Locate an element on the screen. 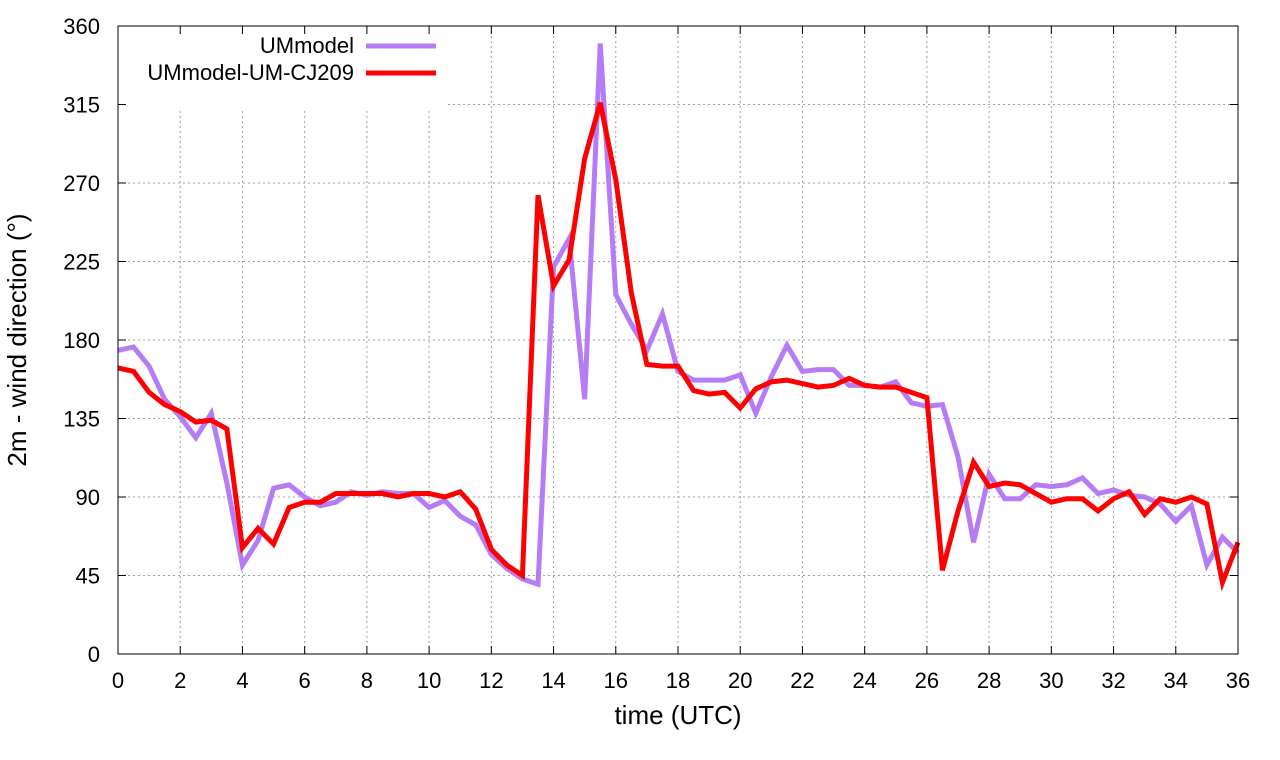 The height and width of the screenshot is (760, 1280). y-tick-label: 0 is located at coordinates (94, 654).